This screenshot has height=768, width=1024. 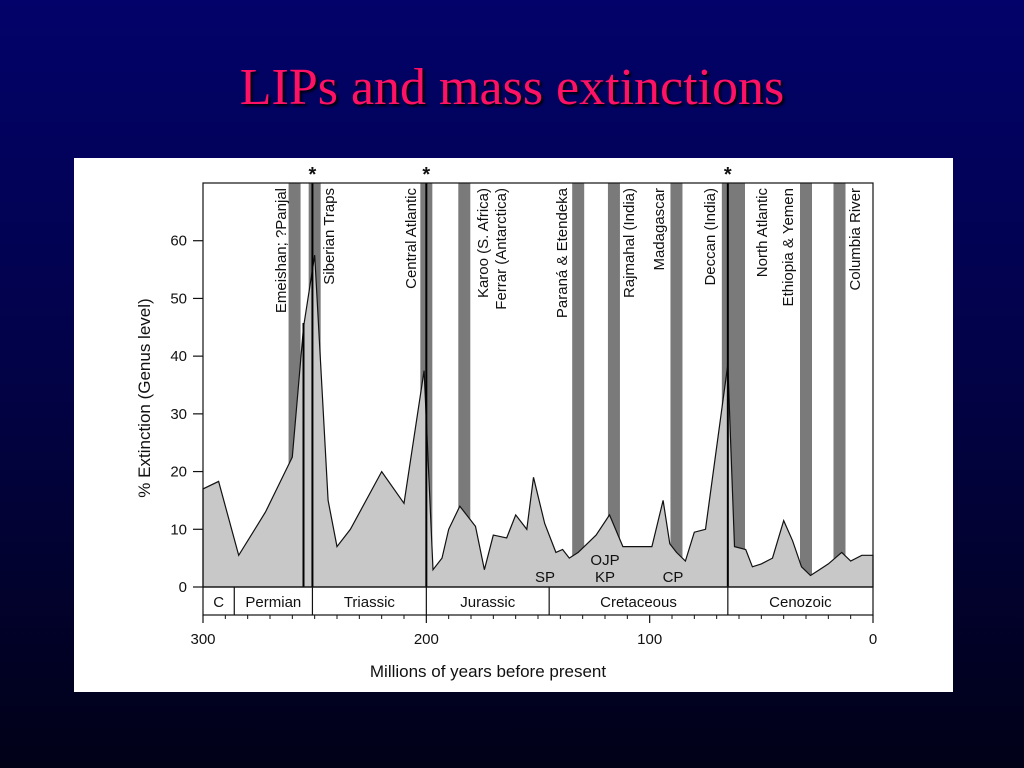 What do you see at coordinates (483, 243) in the screenshot?
I see `lip-label: Karoo (S. Africa)` at bounding box center [483, 243].